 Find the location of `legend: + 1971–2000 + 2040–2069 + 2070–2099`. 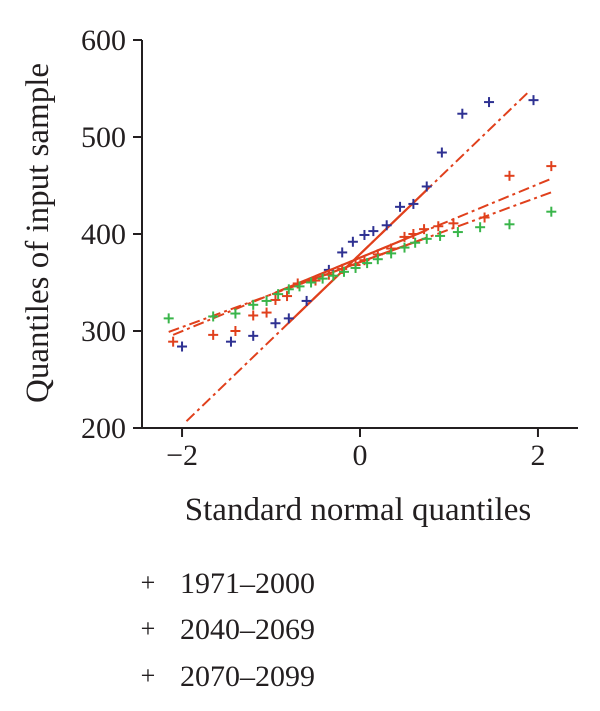

legend: + 1971–2000 + 2040–2069 + 2070–2099 is located at coordinates (228, 630).